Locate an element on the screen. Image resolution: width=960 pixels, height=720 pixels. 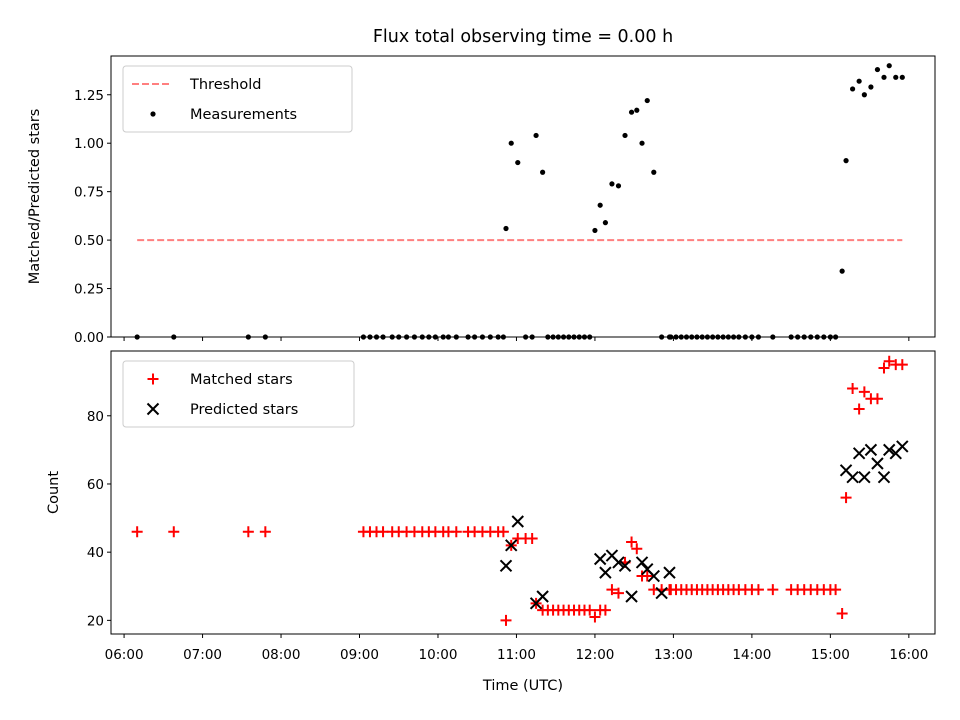
legend-label: Measurements is located at coordinates (243, 115).